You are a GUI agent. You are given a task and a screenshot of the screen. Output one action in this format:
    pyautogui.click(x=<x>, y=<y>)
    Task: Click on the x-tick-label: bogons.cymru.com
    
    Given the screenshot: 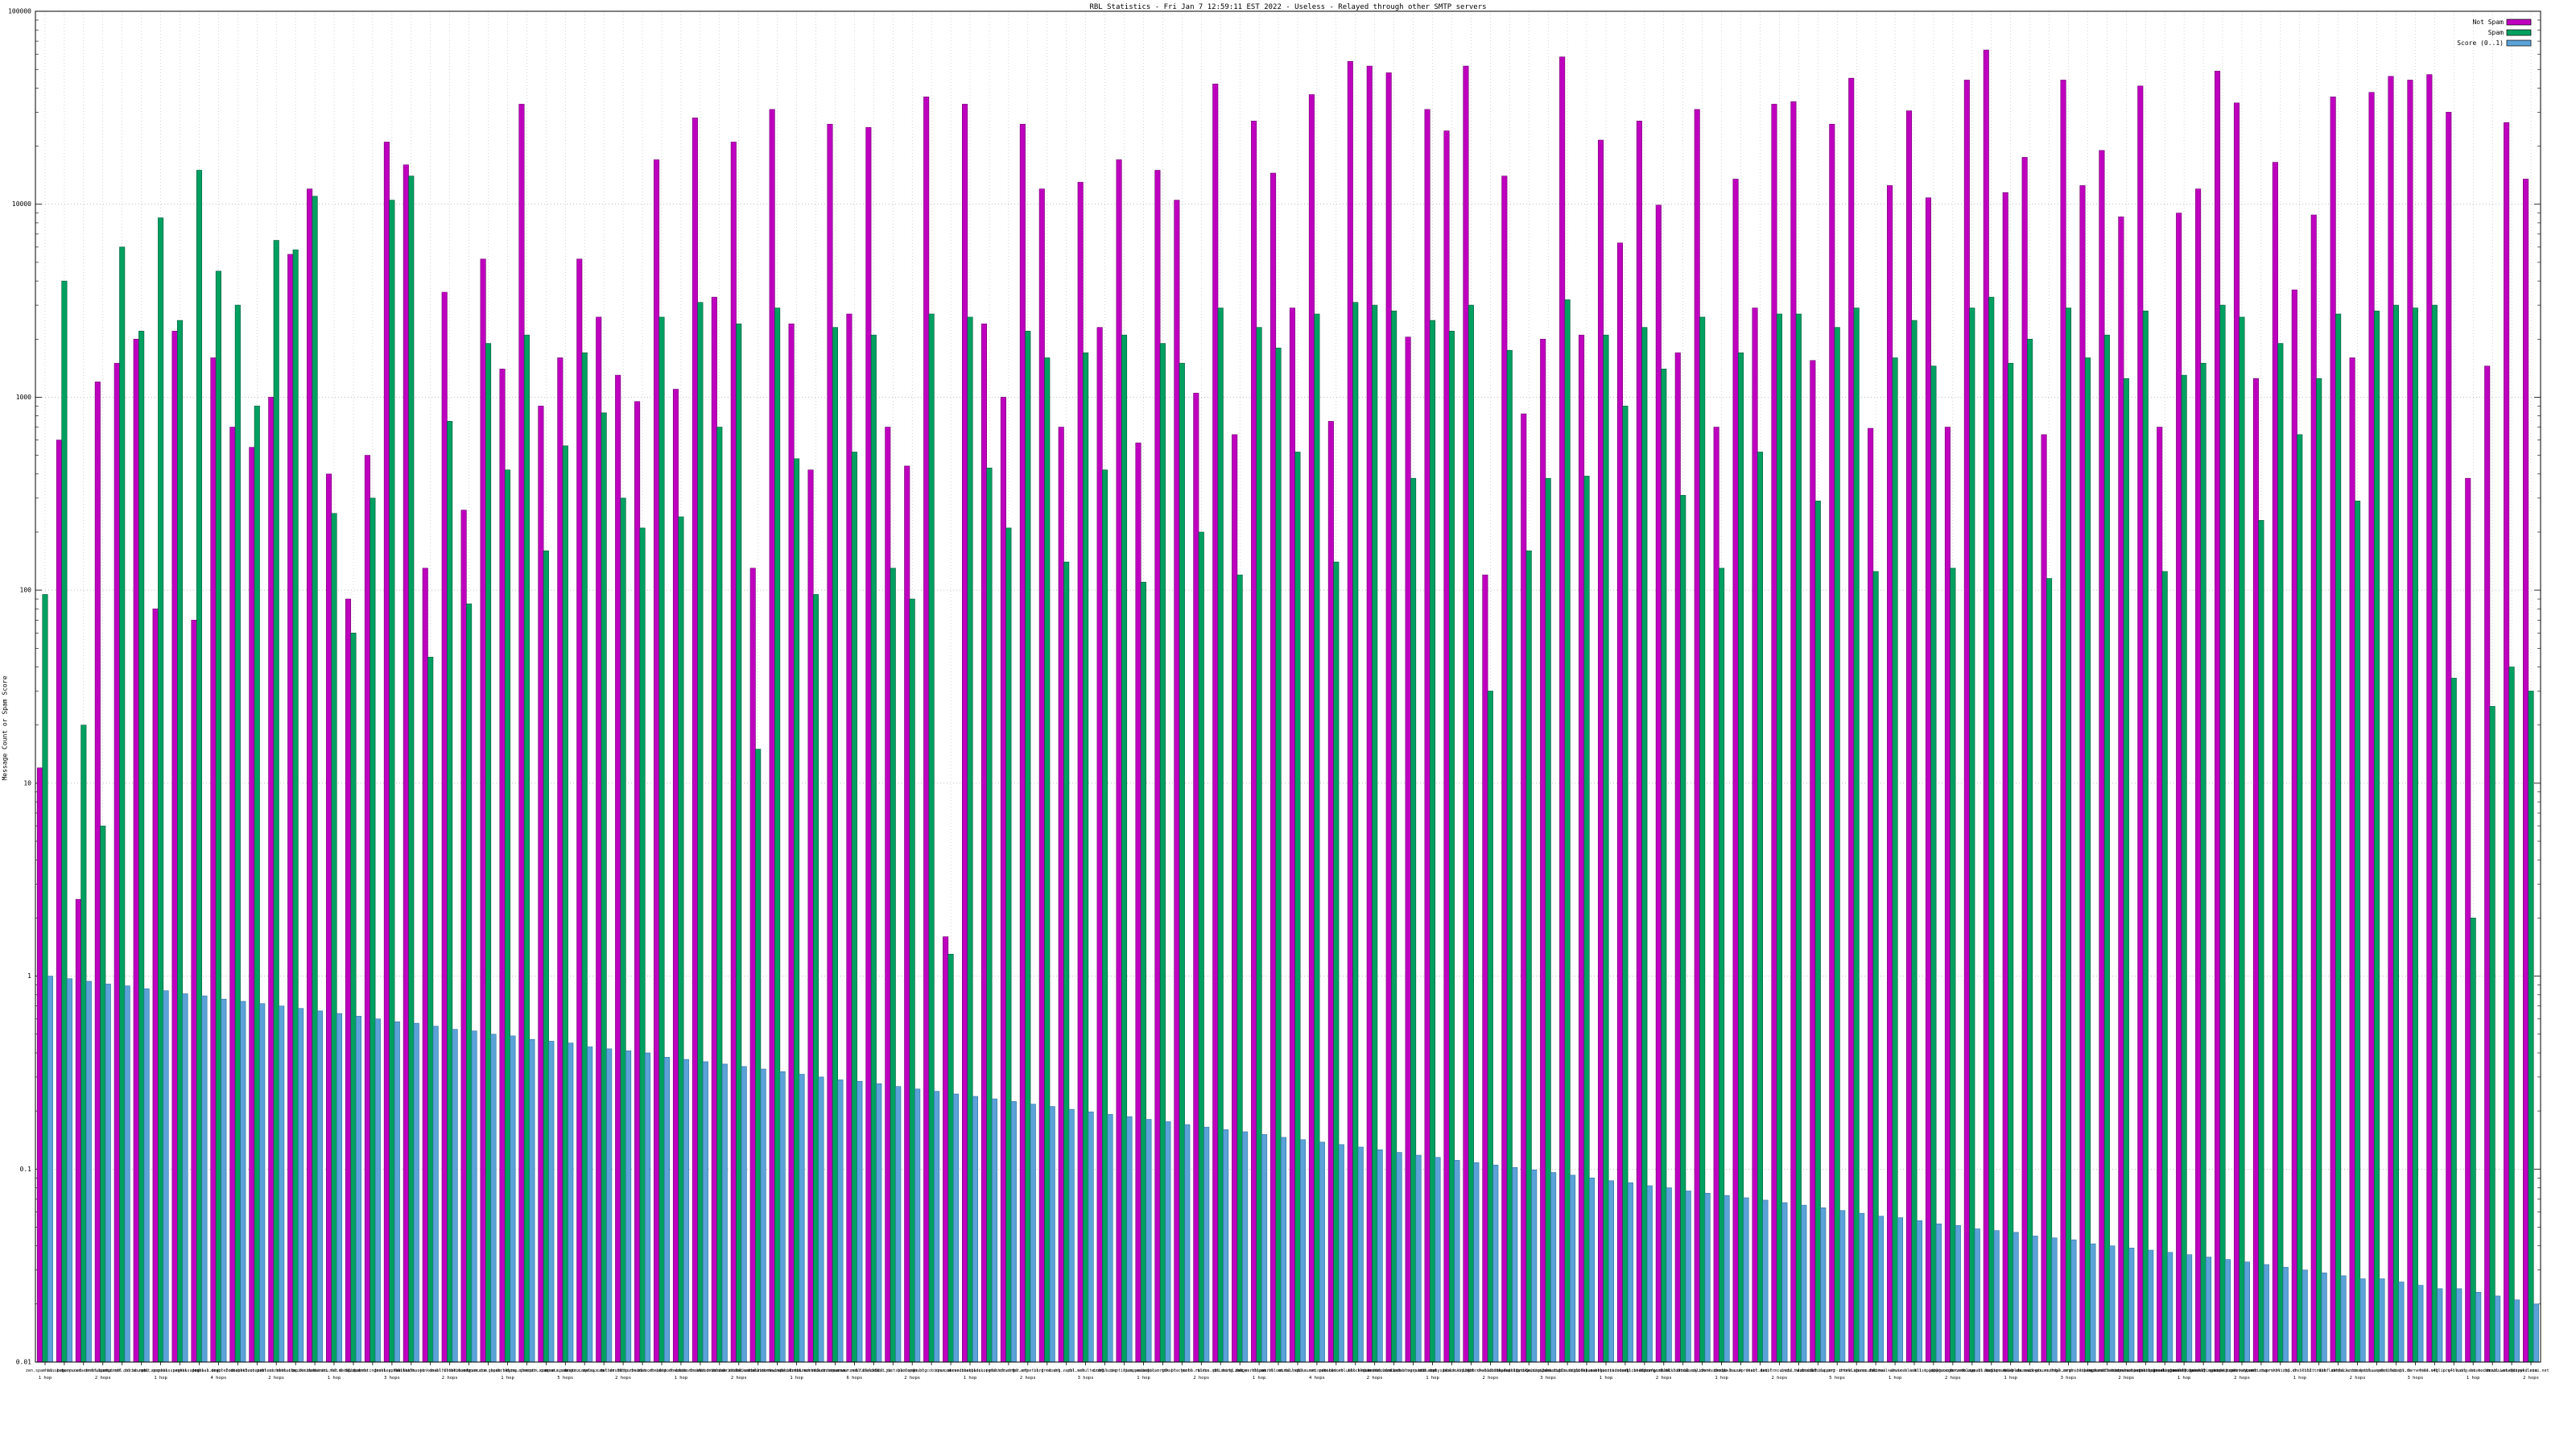 What is the action you would take?
    pyautogui.click(x=584, y=1370)
    